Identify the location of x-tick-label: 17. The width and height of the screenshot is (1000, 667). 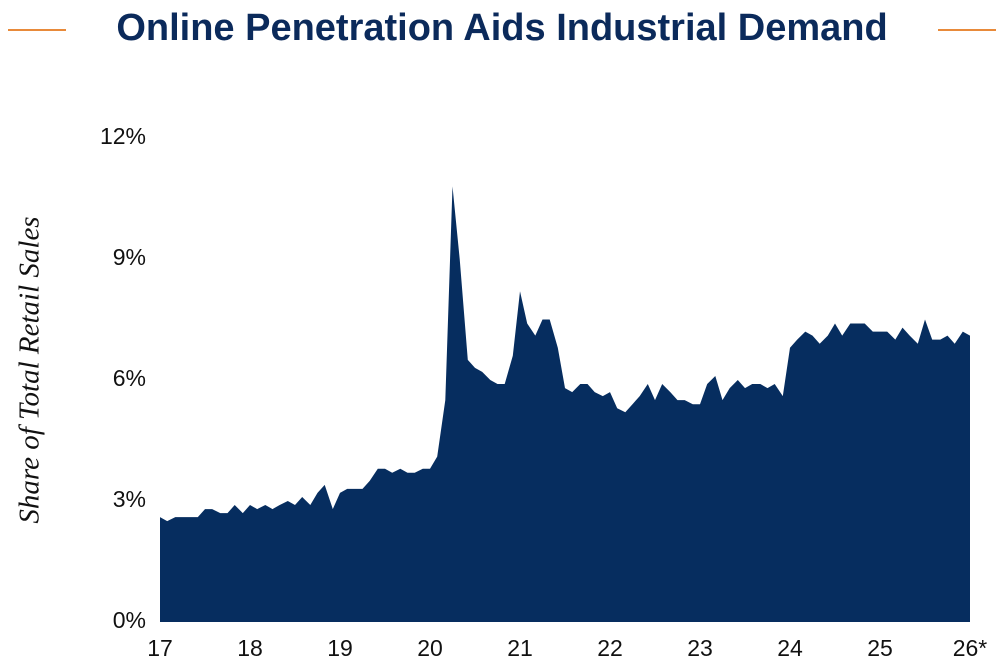
(160, 648).